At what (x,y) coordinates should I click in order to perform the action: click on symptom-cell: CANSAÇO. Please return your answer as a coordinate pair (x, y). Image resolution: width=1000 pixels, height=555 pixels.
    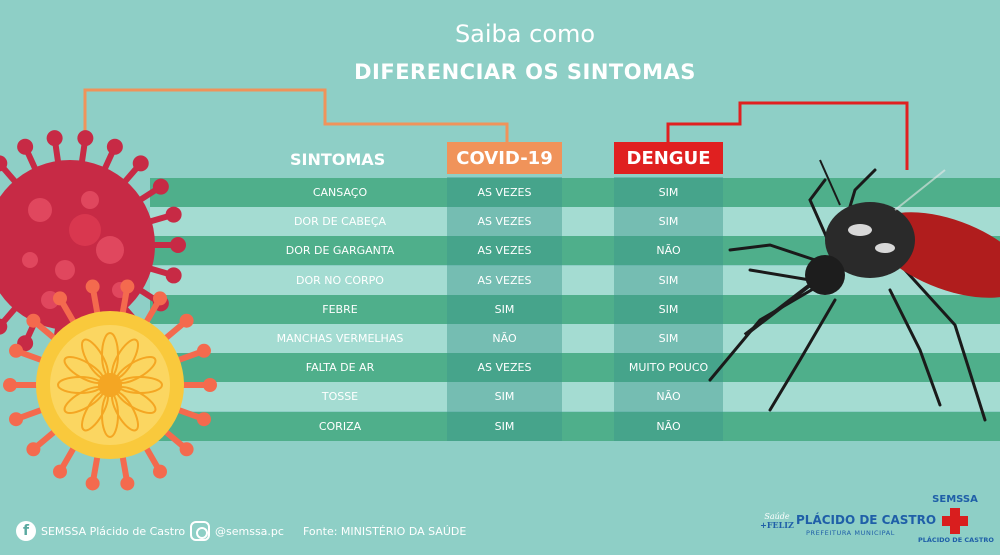
    Looking at the image, I should click on (340, 192).